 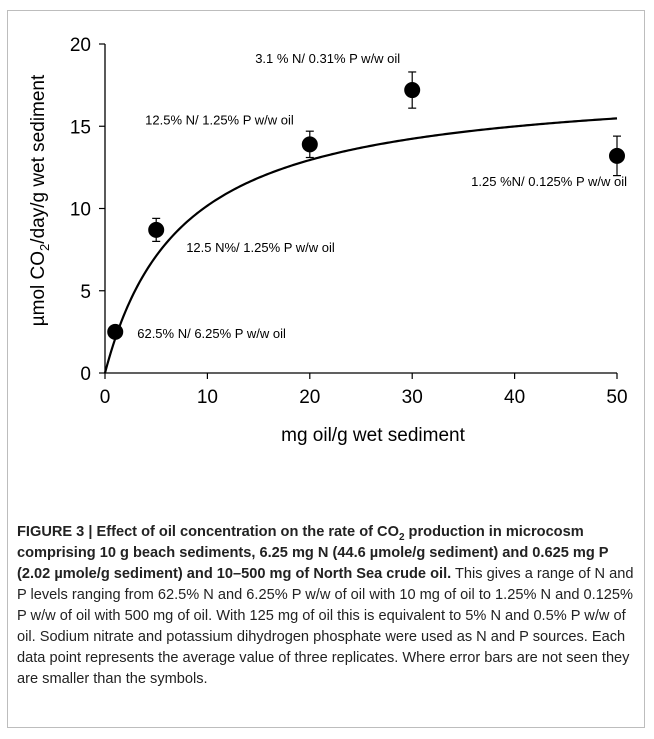 I want to click on y-tick-label: 5, so click(x=85, y=292).